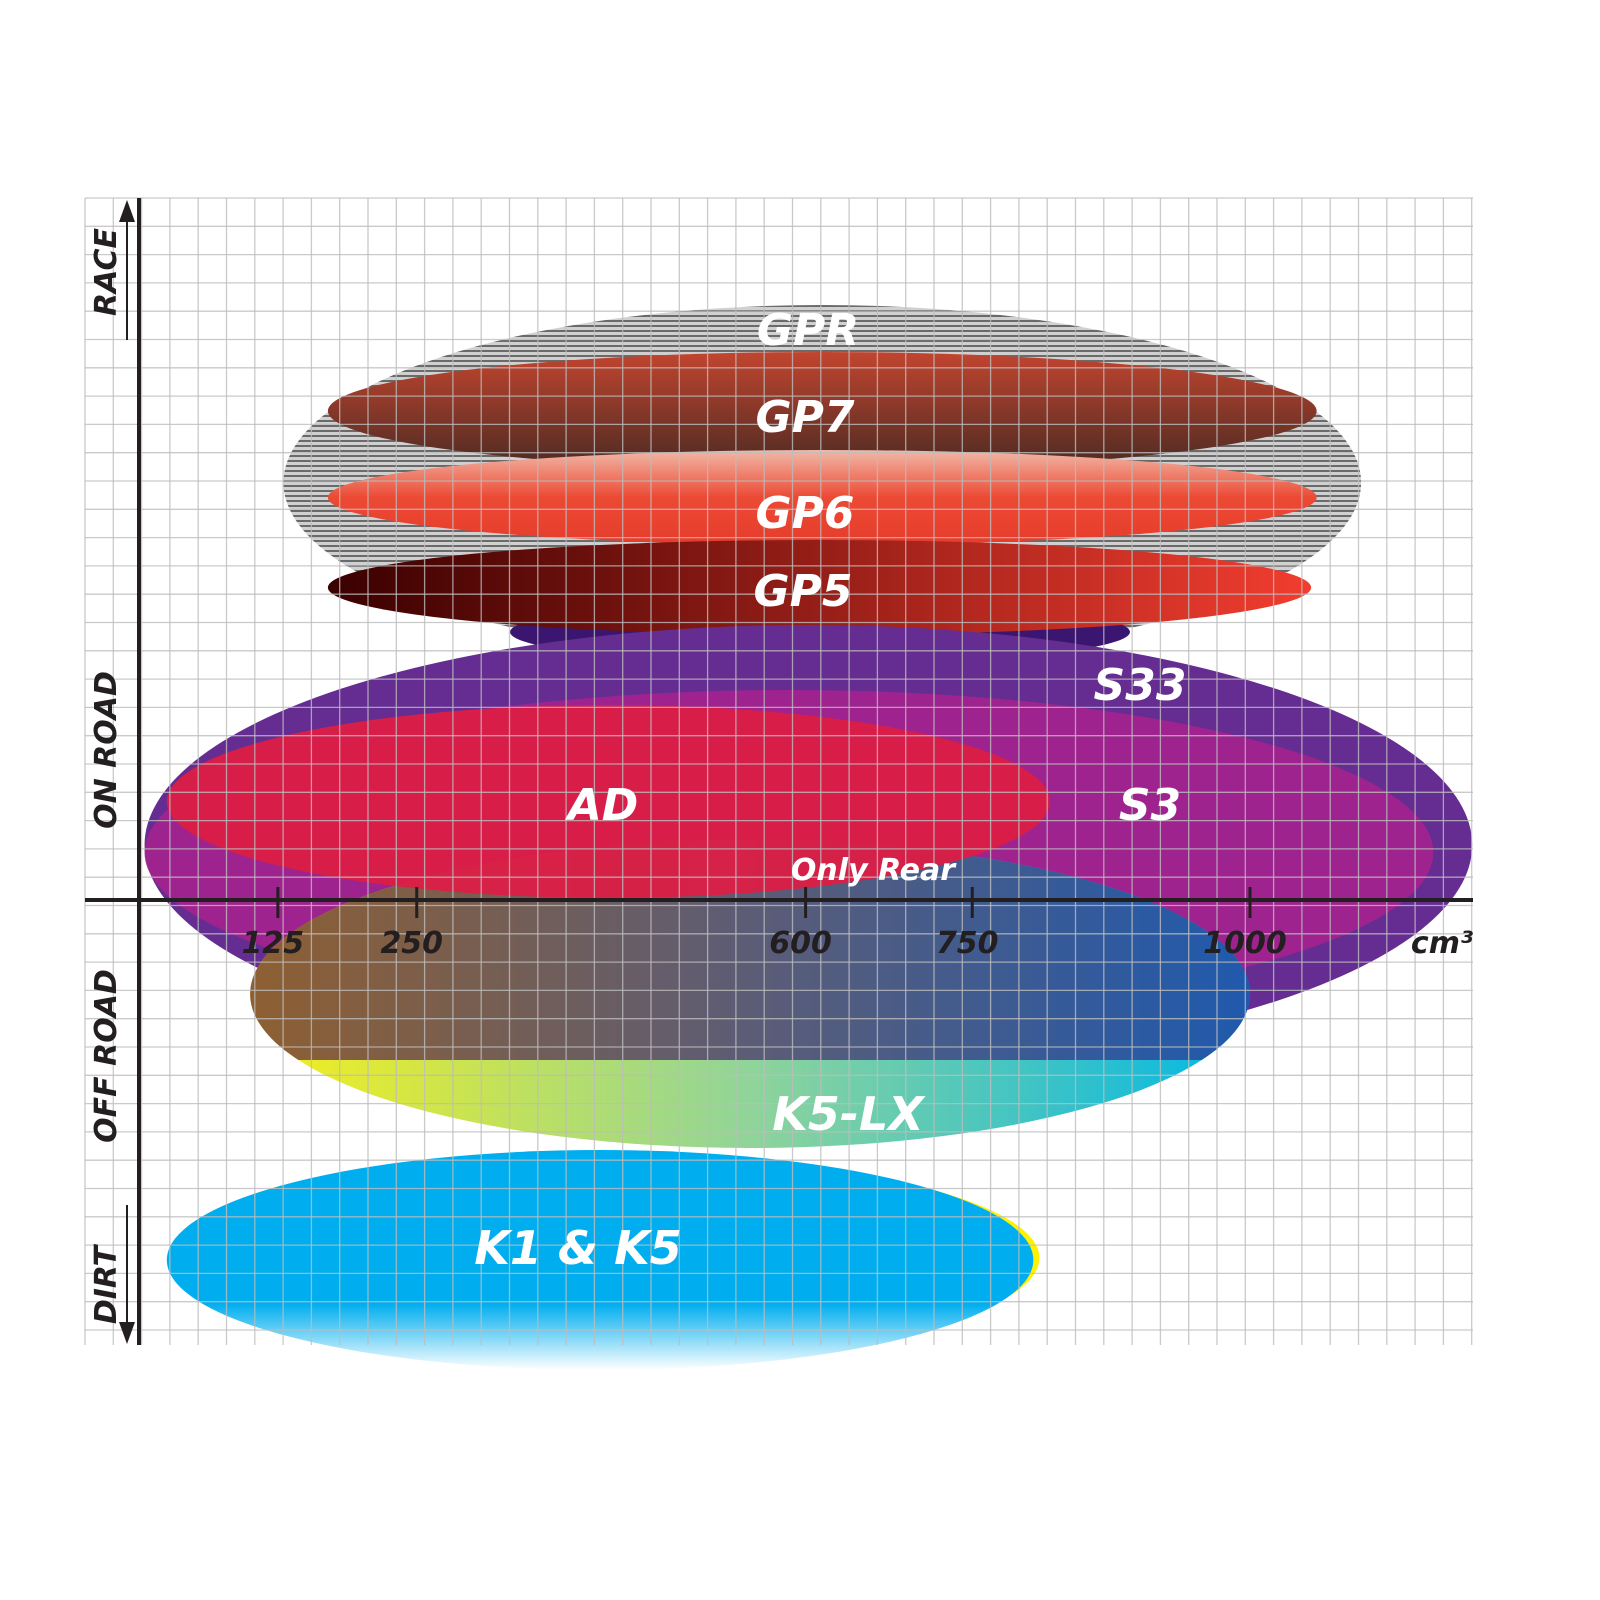 The width and height of the screenshot is (1600, 1600). I want to click on ellipse-ad, so click(608, 801).